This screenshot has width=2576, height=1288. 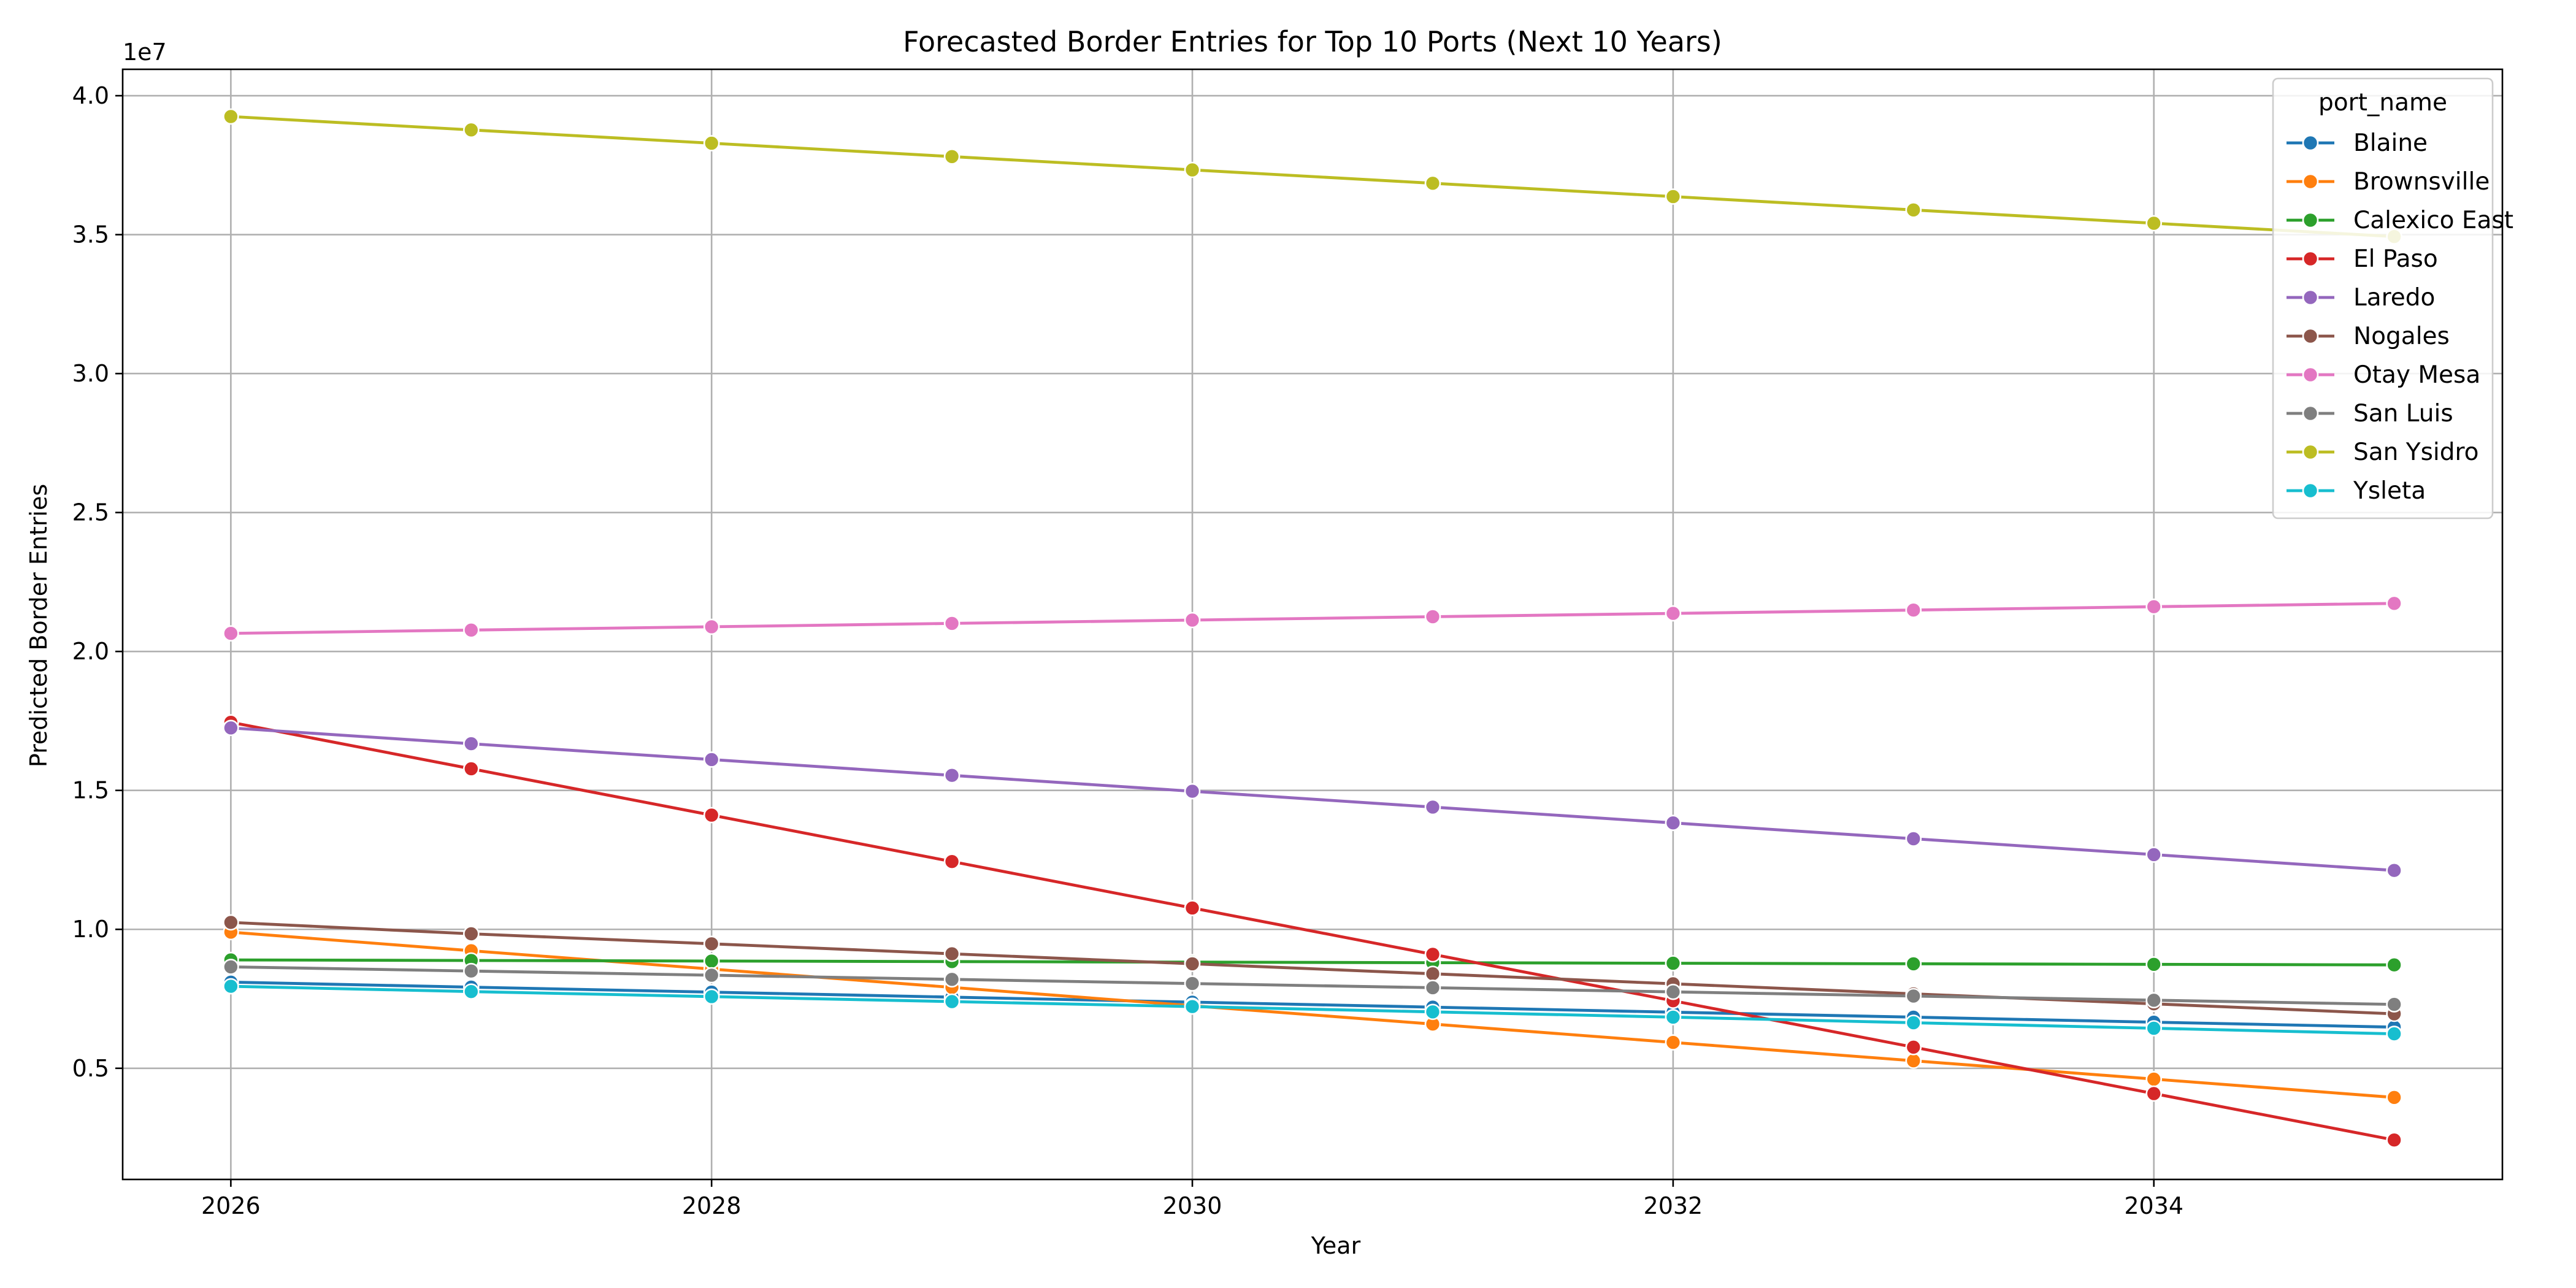 What do you see at coordinates (2310, 490) in the screenshot?
I see `legend-swatch-marker-ysleta` at bounding box center [2310, 490].